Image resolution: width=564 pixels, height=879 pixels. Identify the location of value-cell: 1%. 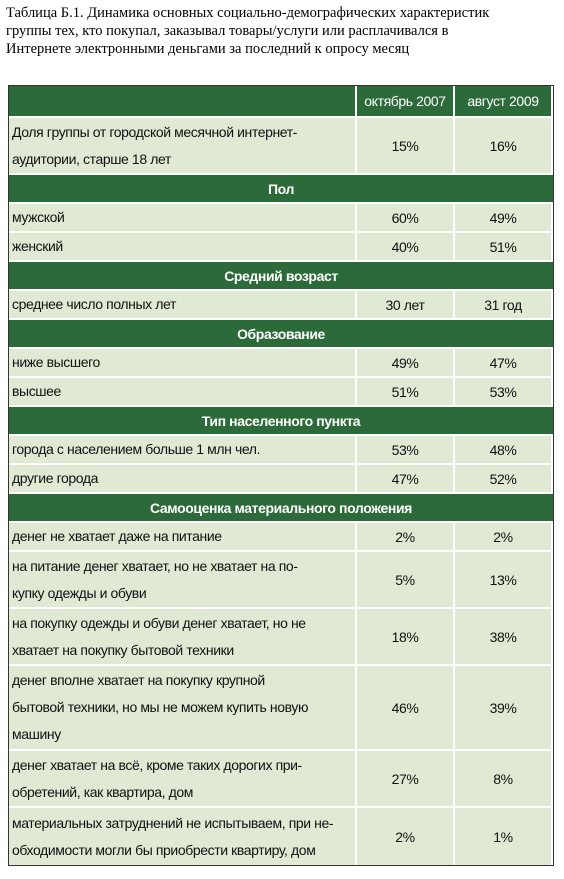
(503, 836).